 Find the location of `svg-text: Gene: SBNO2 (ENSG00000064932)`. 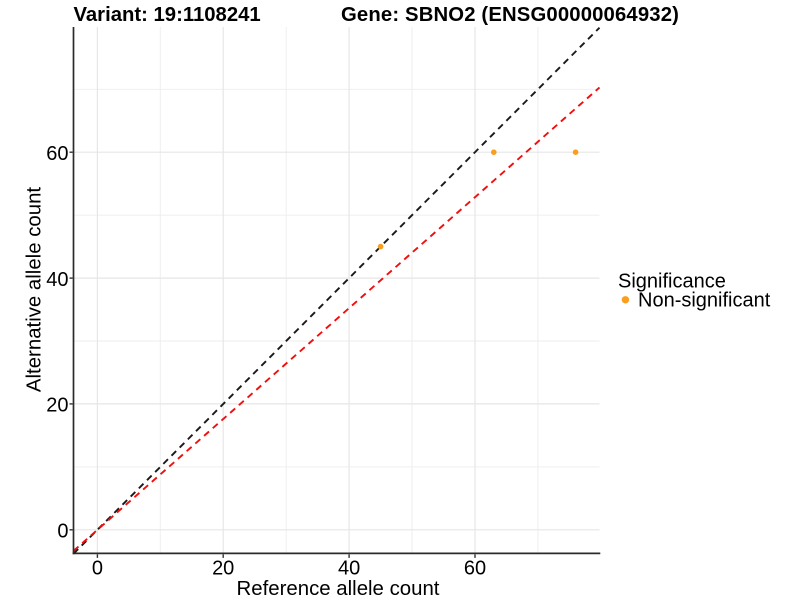

svg-text: Gene: SBNO2 (ENSG00000064932) is located at coordinates (510, 15).